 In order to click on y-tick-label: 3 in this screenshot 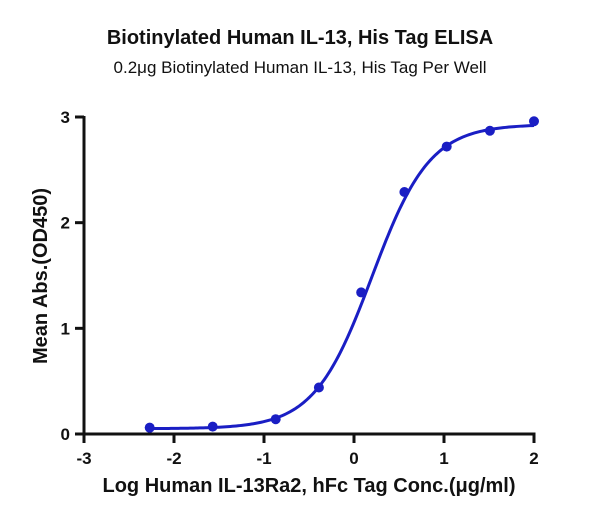, I will do `click(65, 117)`.